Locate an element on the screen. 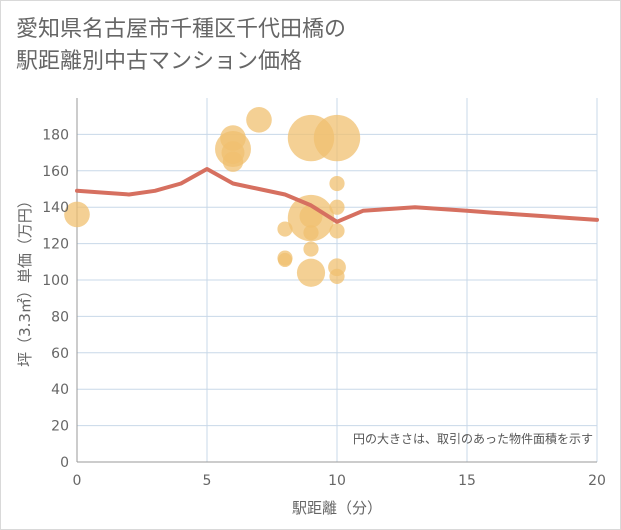  x-tick-label: 0 is located at coordinates (77, 481).